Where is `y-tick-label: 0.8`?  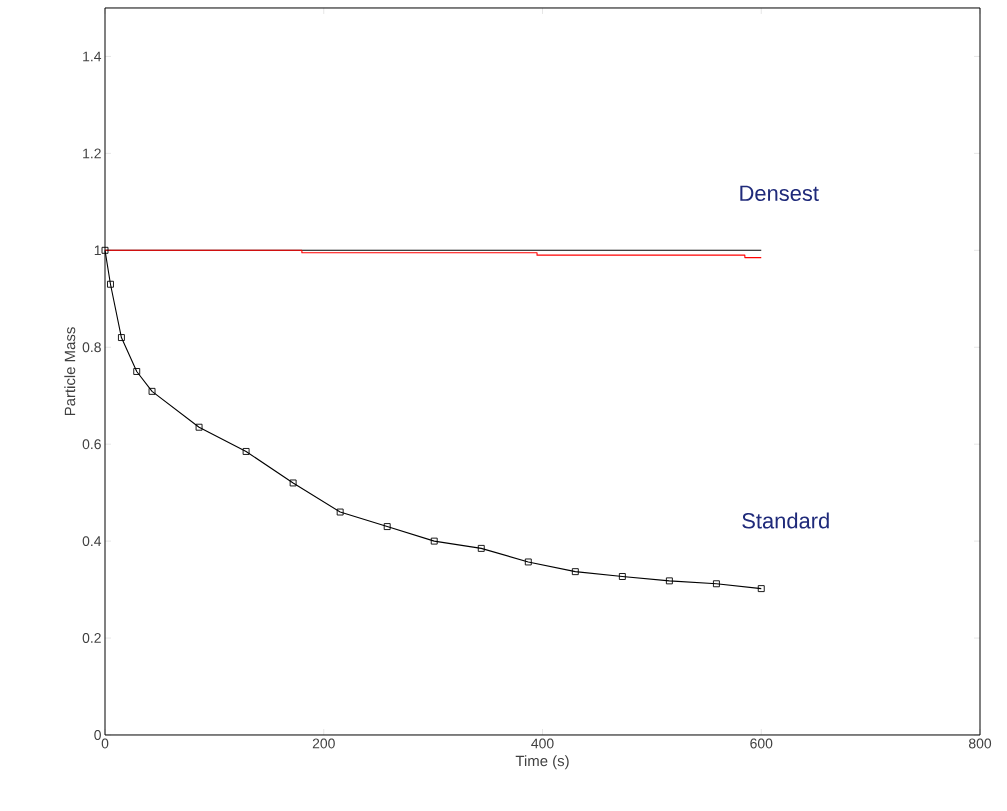
y-tick-label: 0.8 is located at coordinates (91, 347).